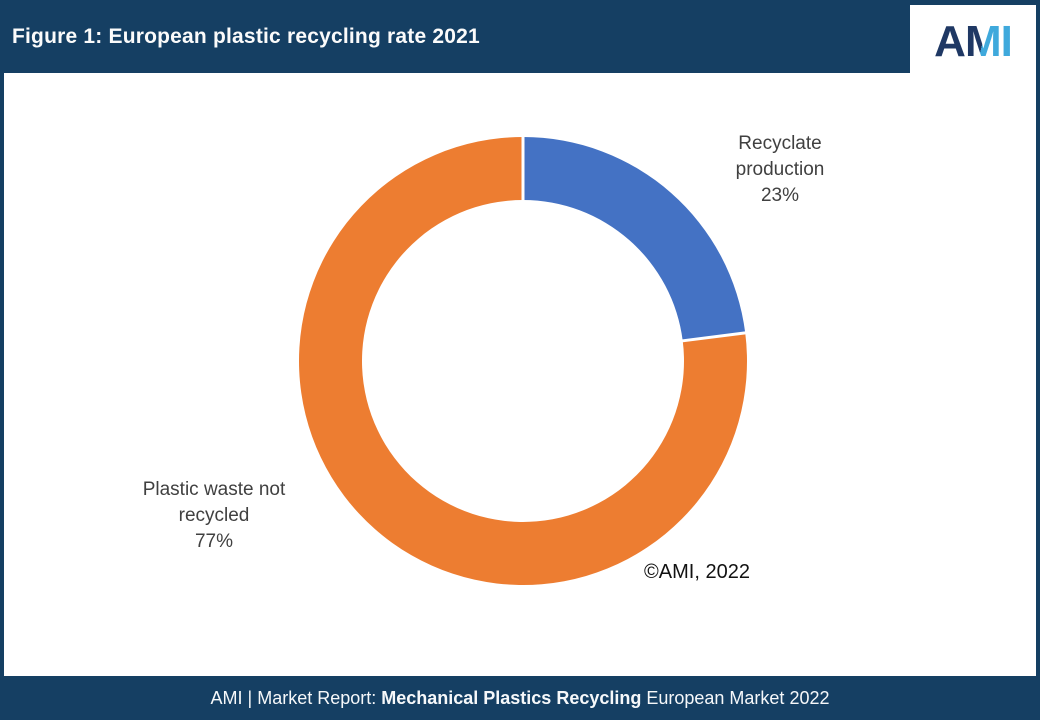  I want to click on right-border, so click(1038, 360).